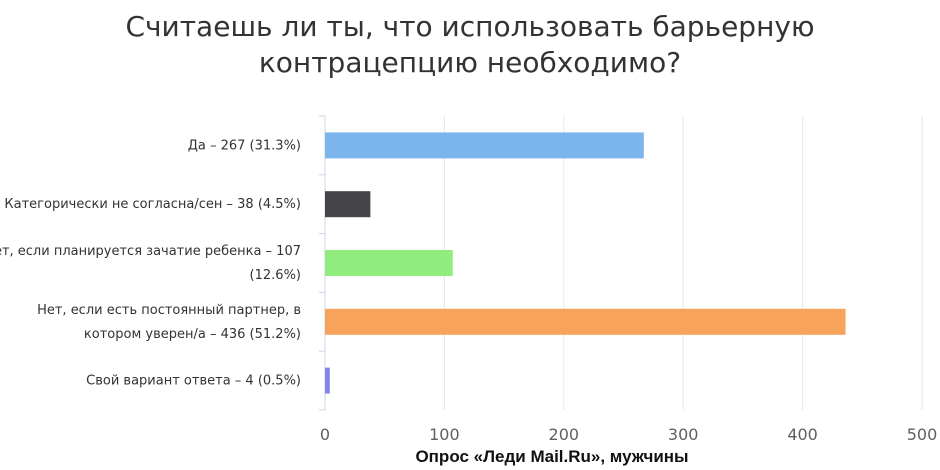 The image size is (940, 470). What do you see at coordinates (628, 434) in the screenshot?
I see `x-tick-labels: 0 100 200 300 400 500` at bounding box center [628, 434].